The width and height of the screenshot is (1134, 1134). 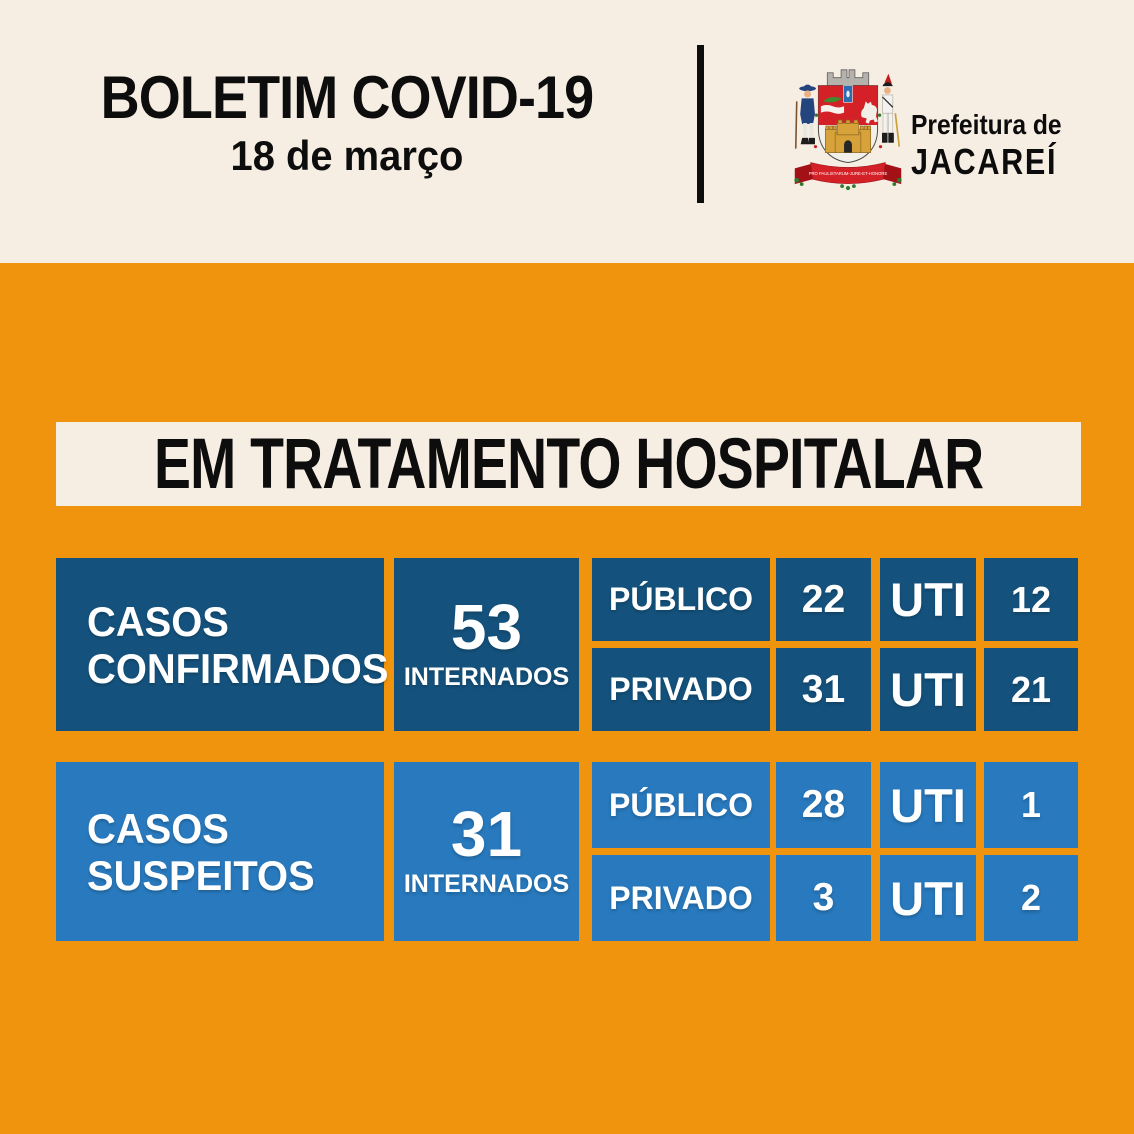 I want to click on suspected-detail-grid: PÚBLICO 28 UTI 1 PRIVADO 3 UTI 2, so click(x=835, y=851).